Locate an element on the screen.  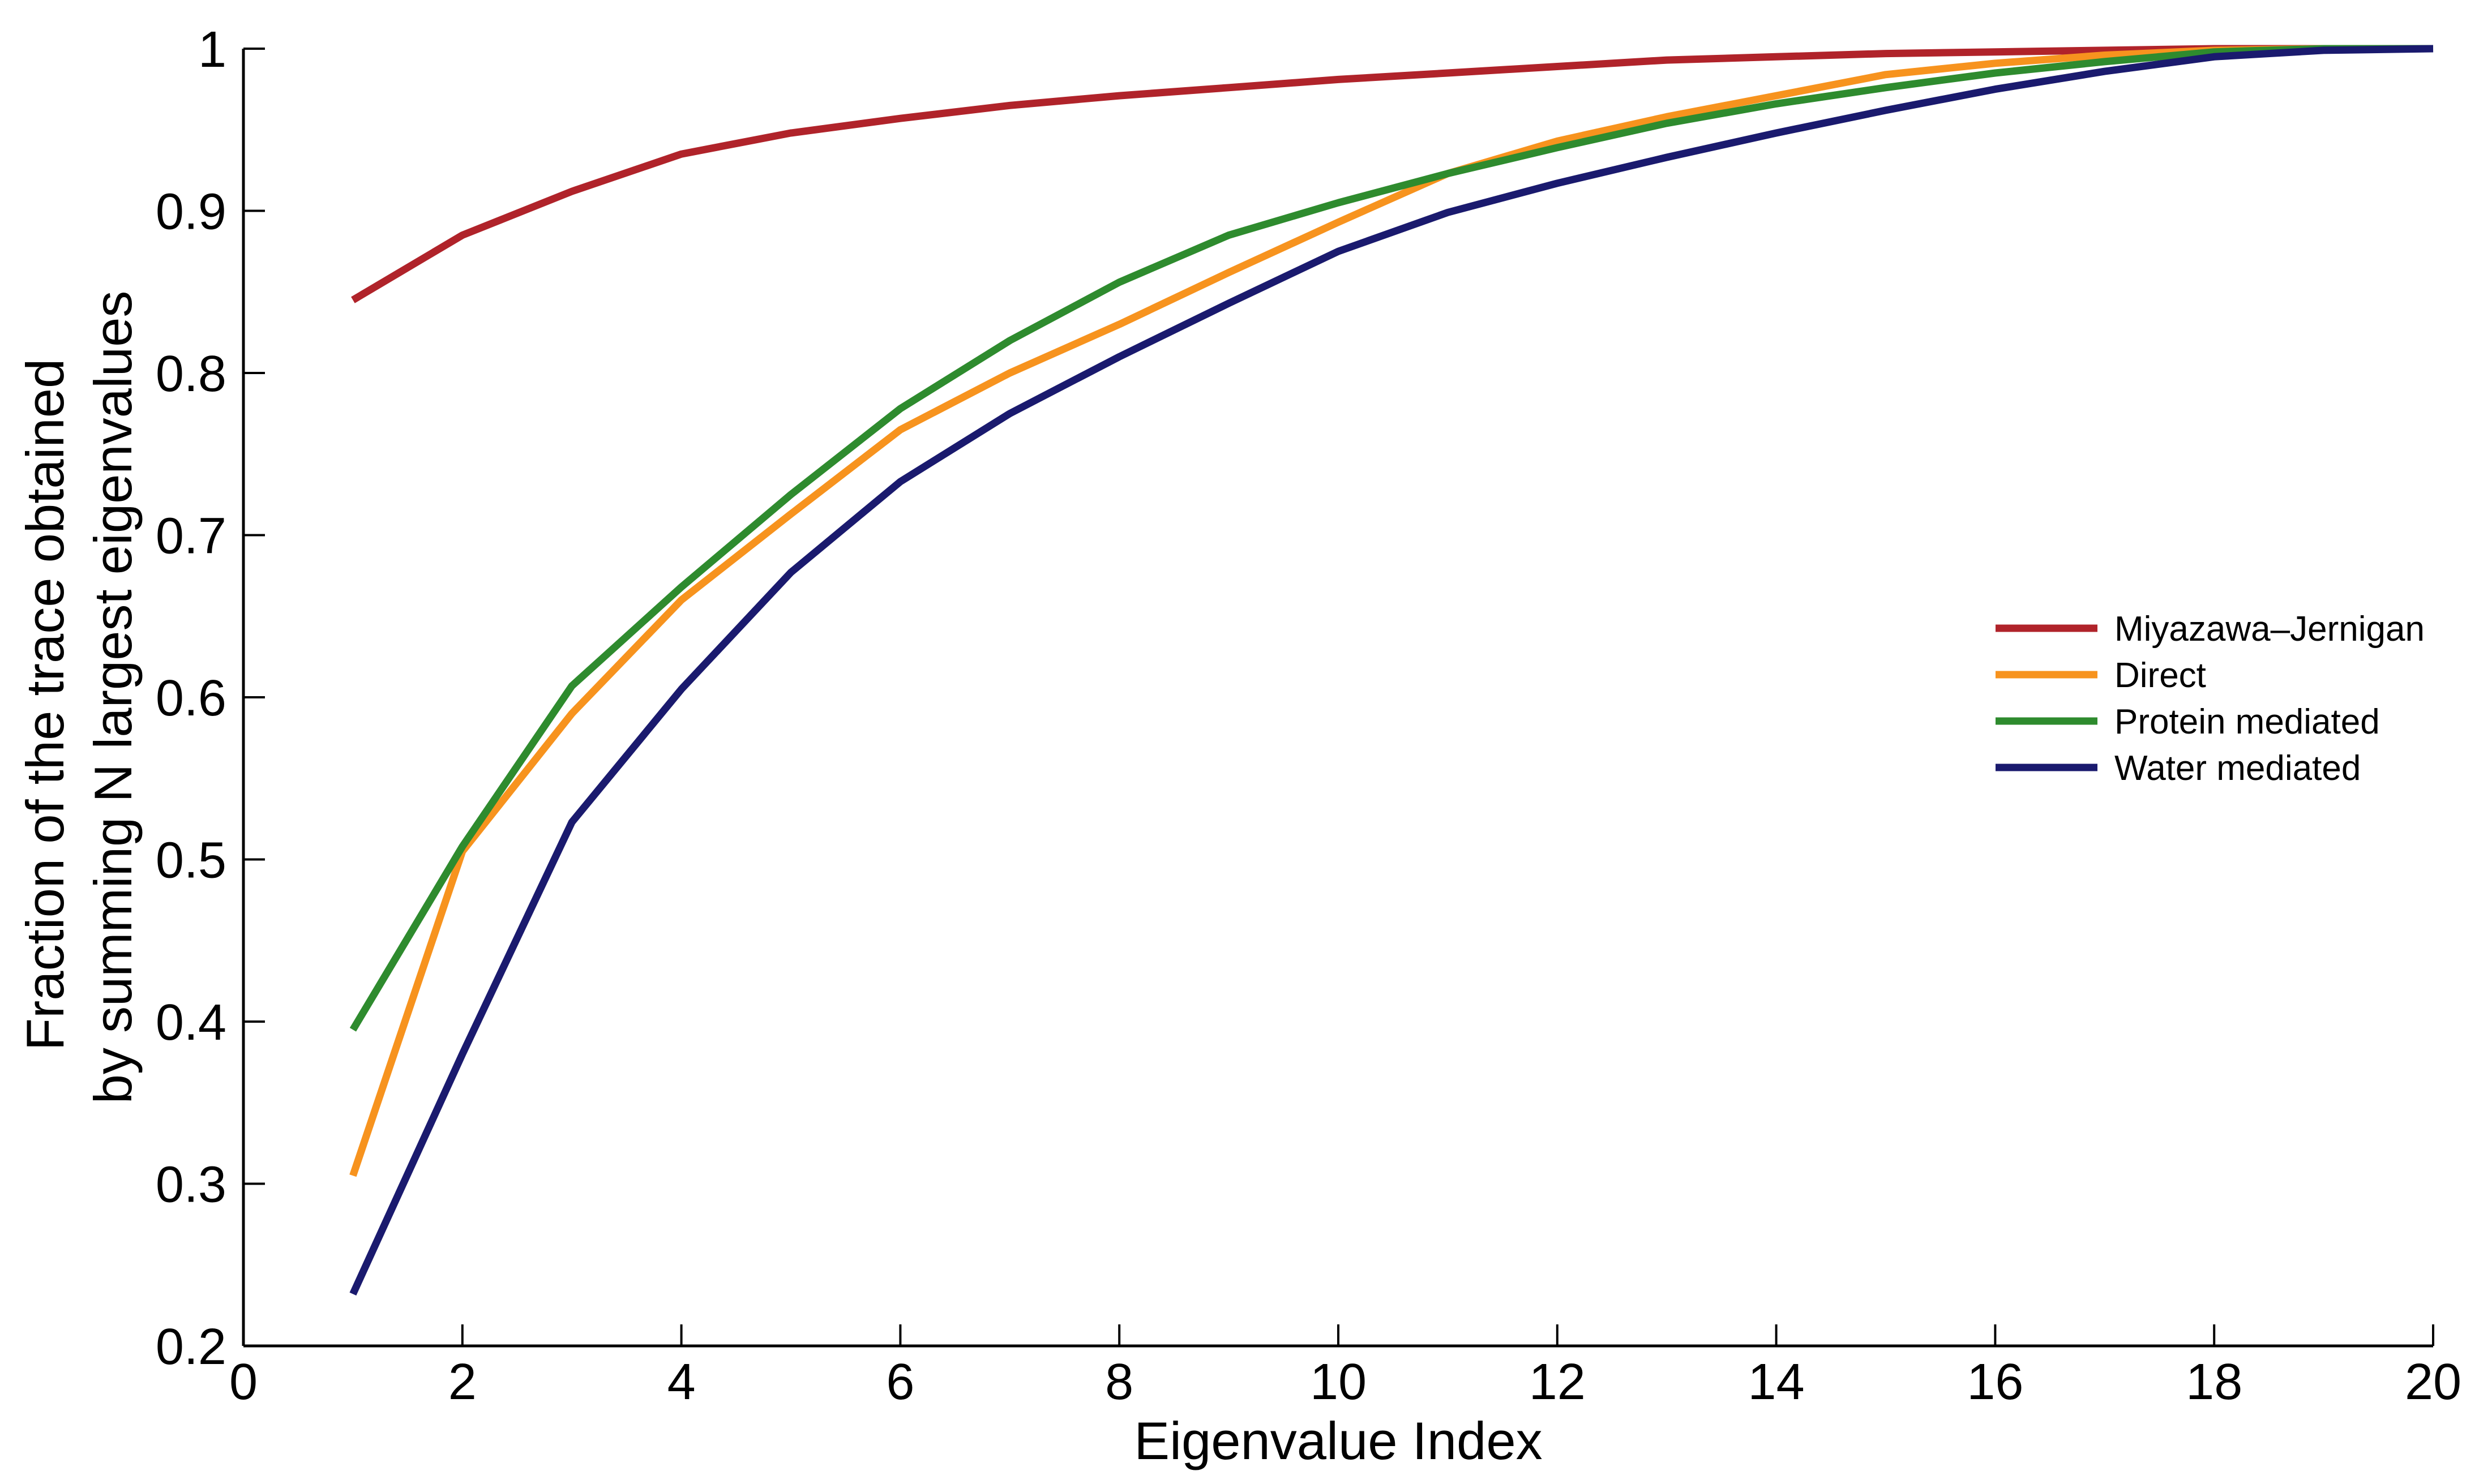
x-tick-label: 16 is located at coordinates (1995, 1382).